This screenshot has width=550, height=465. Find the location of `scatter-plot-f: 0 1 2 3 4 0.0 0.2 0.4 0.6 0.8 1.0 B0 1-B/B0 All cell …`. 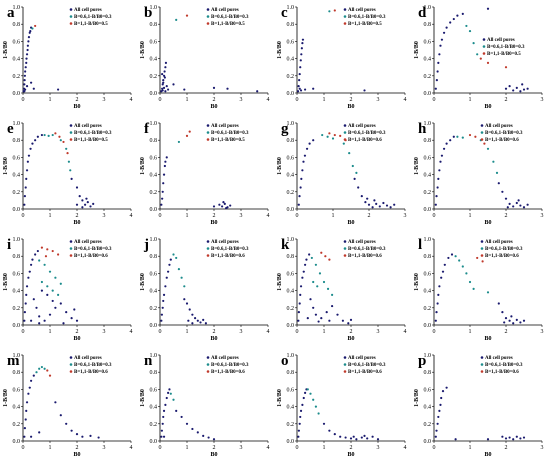

scatter-plot-f: 0 1 2 3 4 0.0 0.2 0.4 0.6 0.8 1.0 B0 1-B/B0 All cell … is located at coordinates (205, 173).